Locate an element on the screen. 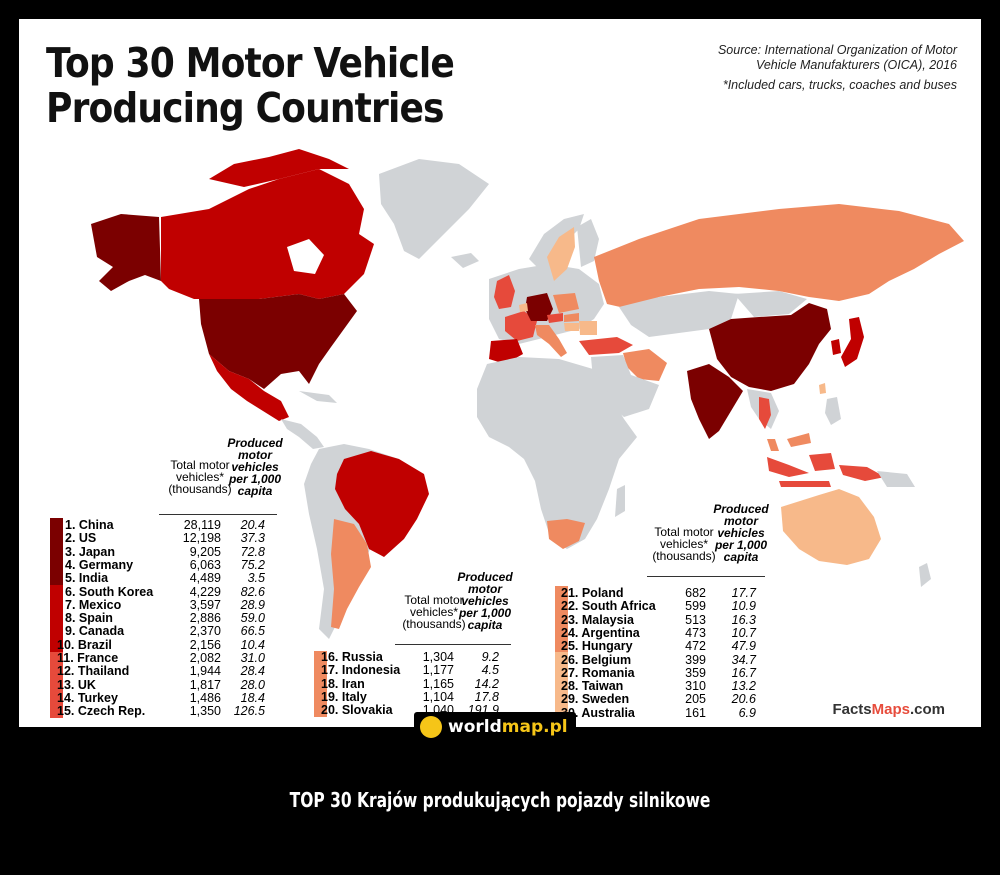 The width and height of the screenshot is (1000, 875). map-canada-islands is located at coordinates (279, 168).